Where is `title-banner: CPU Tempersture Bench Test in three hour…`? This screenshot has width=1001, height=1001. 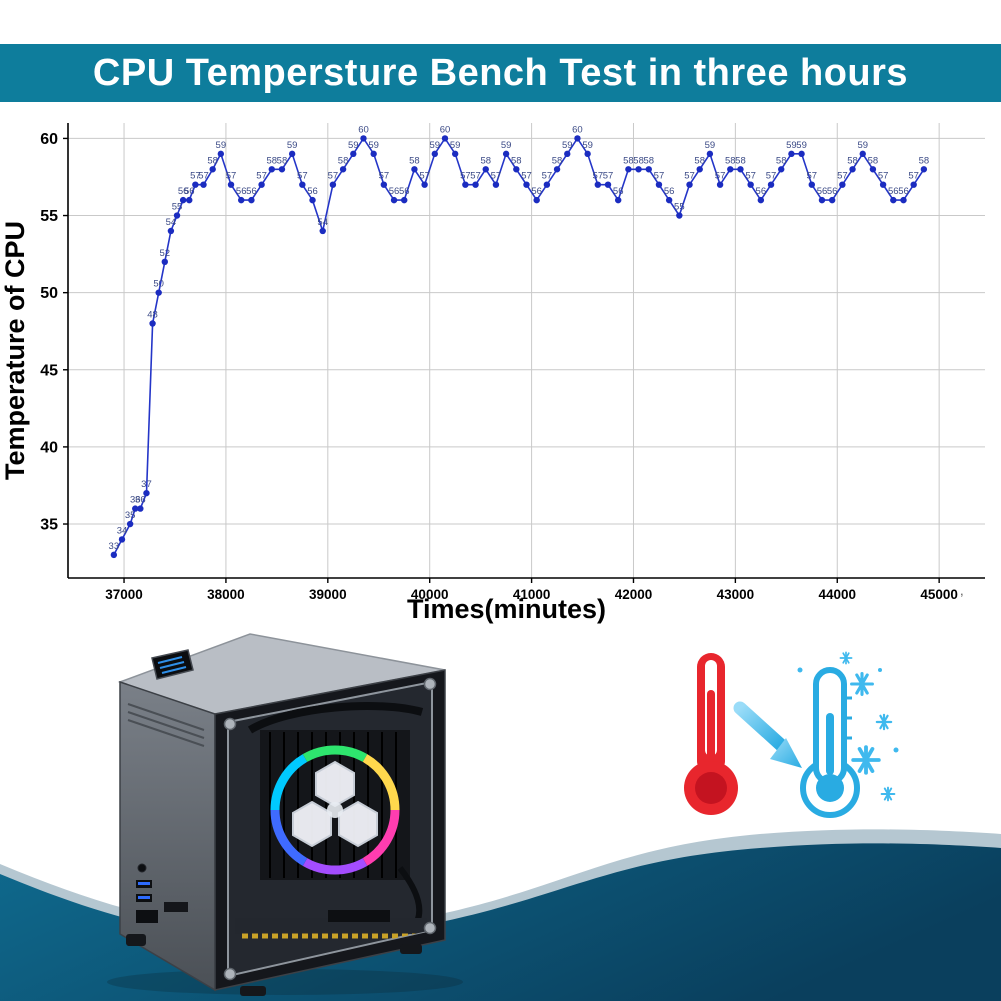 title-banner: CPU Tempersture Bench Test in three hour… is located at coordinates (500, 73).